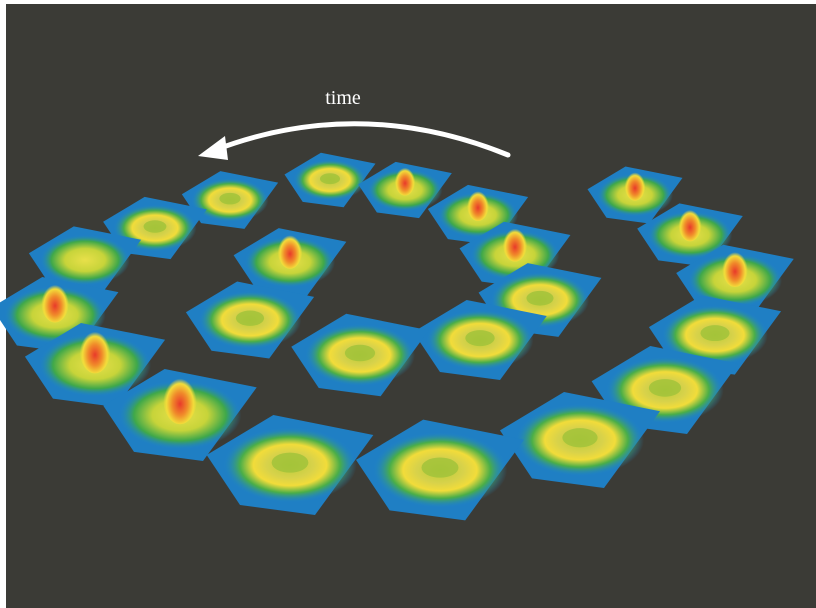 Image resolution: width=816 pixels, height=608 pixels. Describe the element at coordinates (213, 148) in the screenshot. I see `arrow-head` at that location.